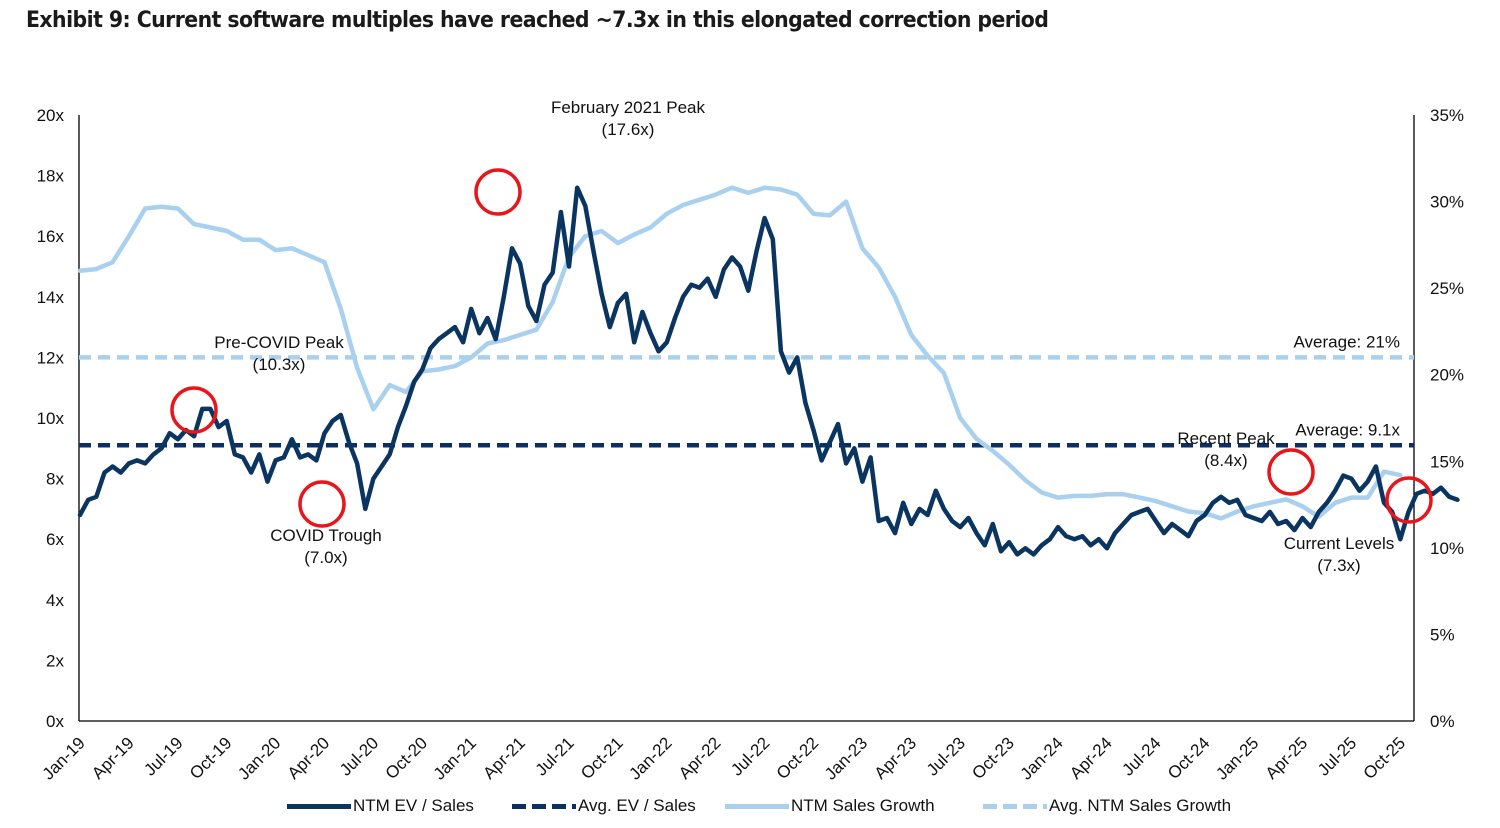 Image resolution: width=1500 pixels, height=828 pixels. Describe the element at coordinates (798, 758) in the screenshot. I see `x-tick-label: Oct-22` at that location.